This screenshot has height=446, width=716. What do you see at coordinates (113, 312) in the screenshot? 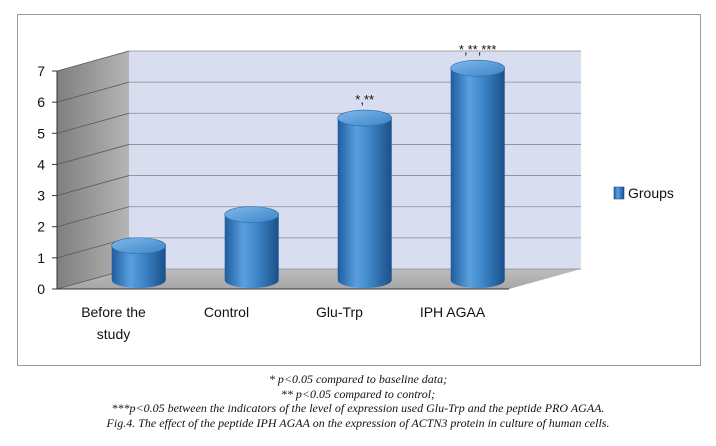
I see `x-category-label-line: Before the` at bounding box center [113, 312].